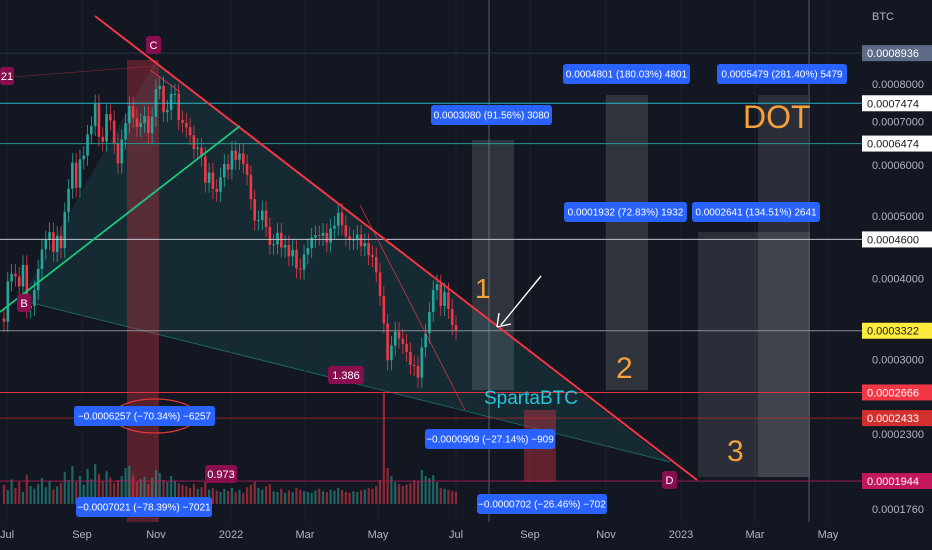  What do you see at coordinates (893, 332) in the screenshot?
I see `price-tag-text: 0.0003322` at bounding box center [893, 332].